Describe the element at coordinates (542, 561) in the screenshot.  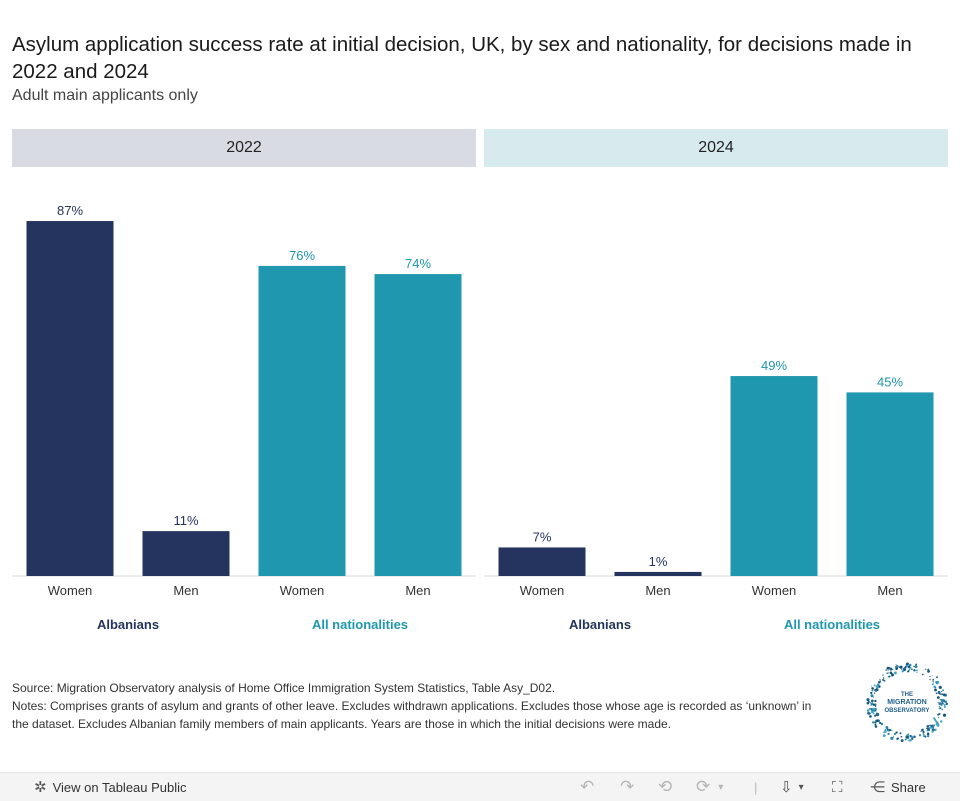
I see `bar-2024-albanians-women` at that location.